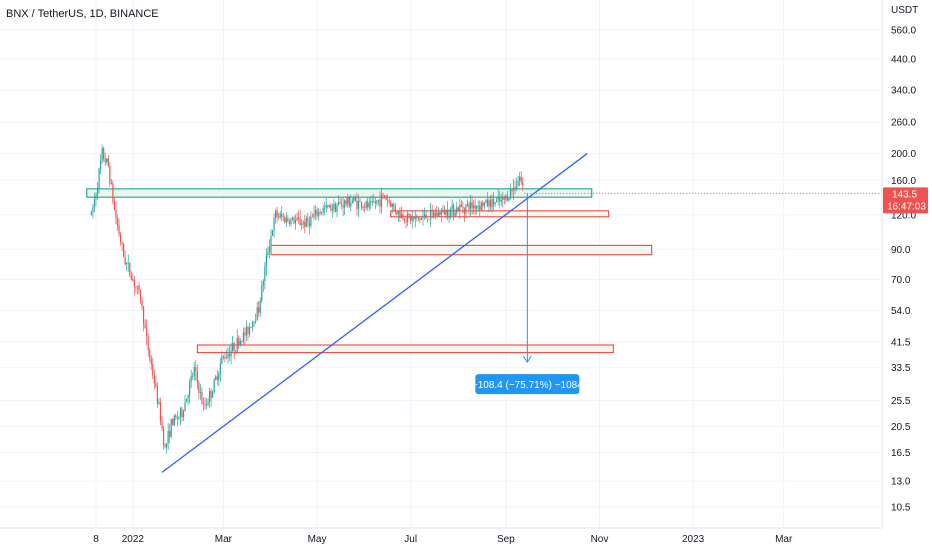 This screenshot has width=932, height=550. Describe the element at coordinates (904, 194) in the screenshot. I see `last-price-value: 143.5` at that location.